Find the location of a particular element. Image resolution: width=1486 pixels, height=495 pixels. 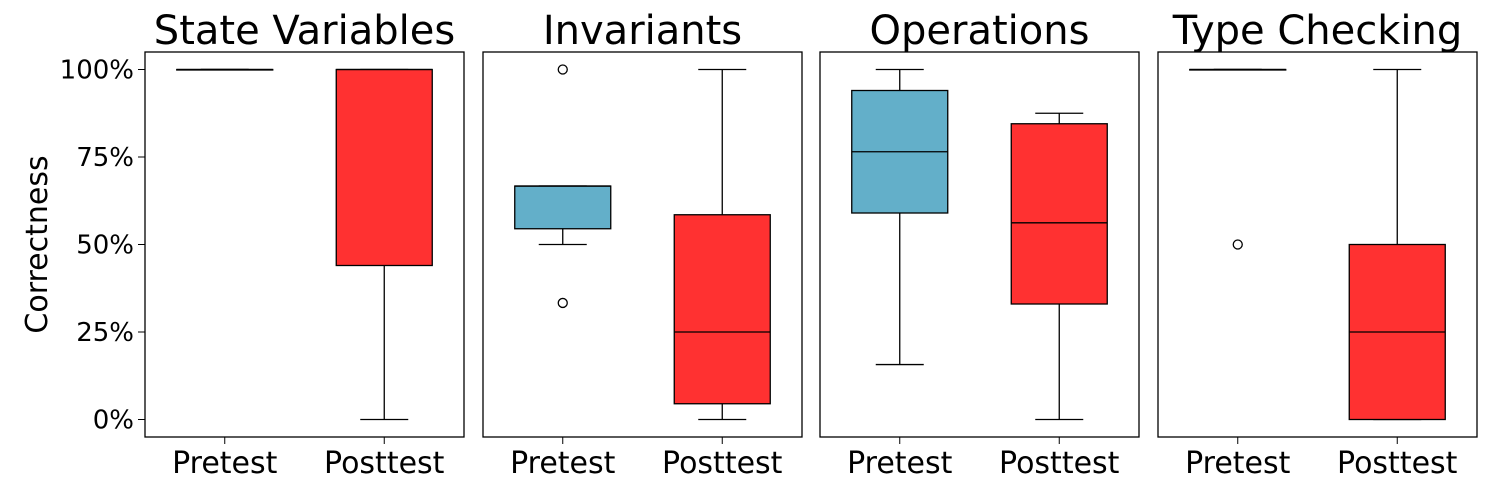

y-tick-label: 50% is located at coordinates (105, 246).